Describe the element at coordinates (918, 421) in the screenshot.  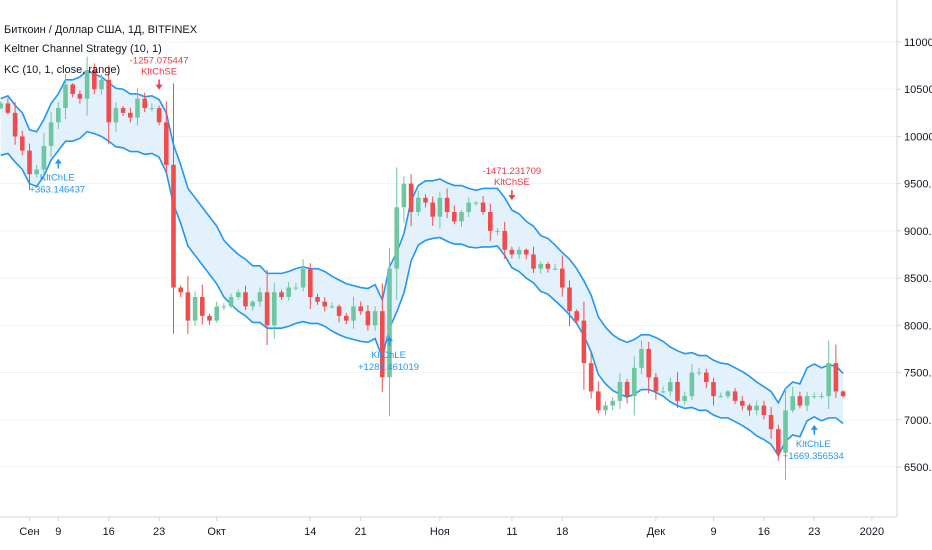
I see `y-tick-label: 7000.0` at that location.